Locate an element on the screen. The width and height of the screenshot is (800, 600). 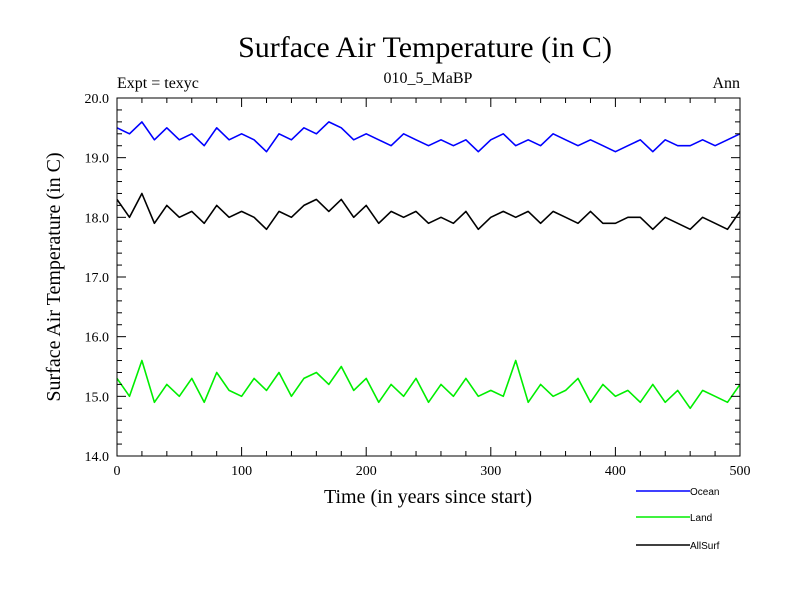
y-tick-label: 16.0 is located at coordinates (97, 338).